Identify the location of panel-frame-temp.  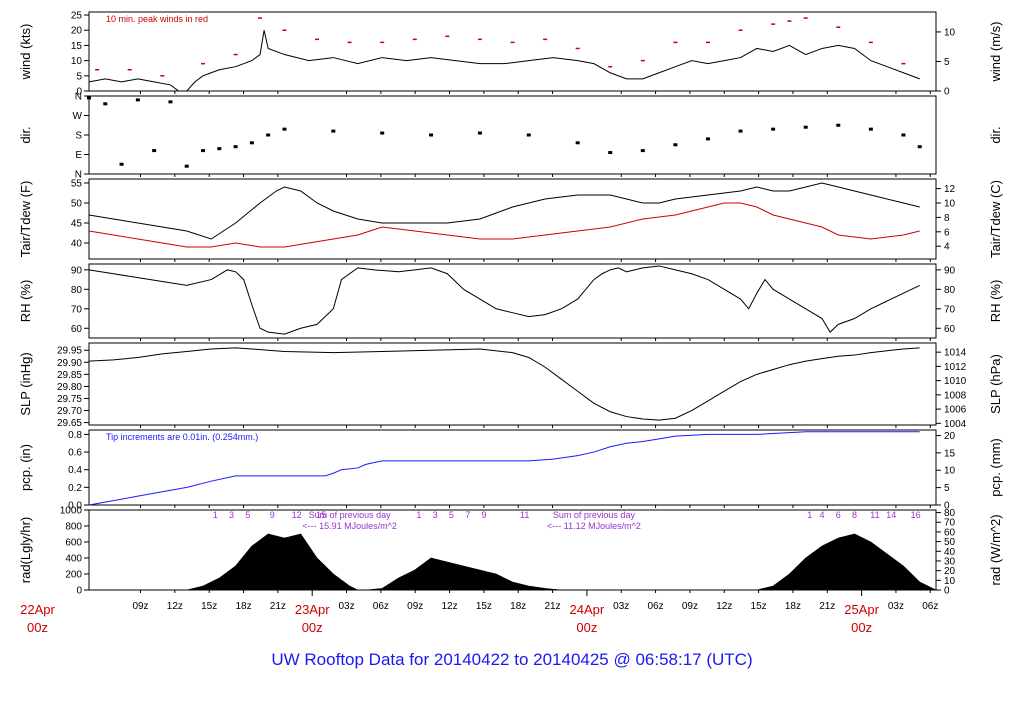
(512, 219).